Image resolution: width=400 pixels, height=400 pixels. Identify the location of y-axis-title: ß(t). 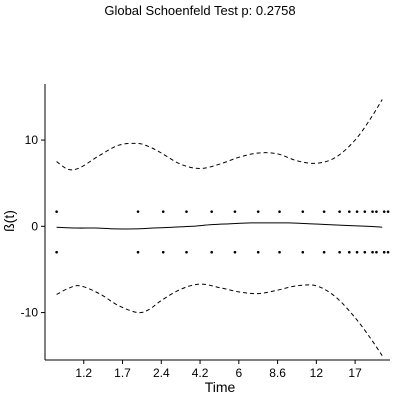
(9, 221).